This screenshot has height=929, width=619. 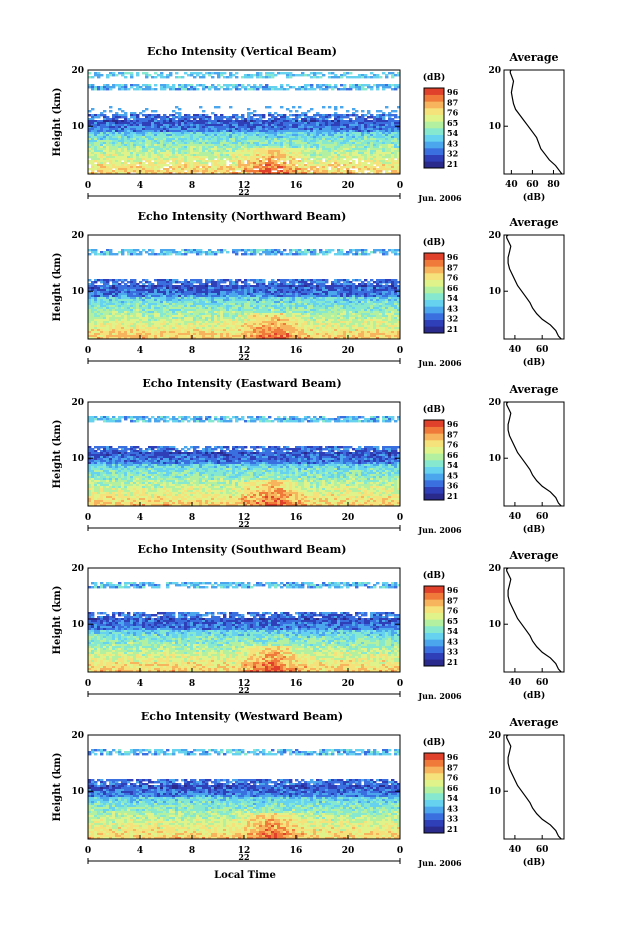 I want to click on profile-title: Average, so click(x=533, y=57).